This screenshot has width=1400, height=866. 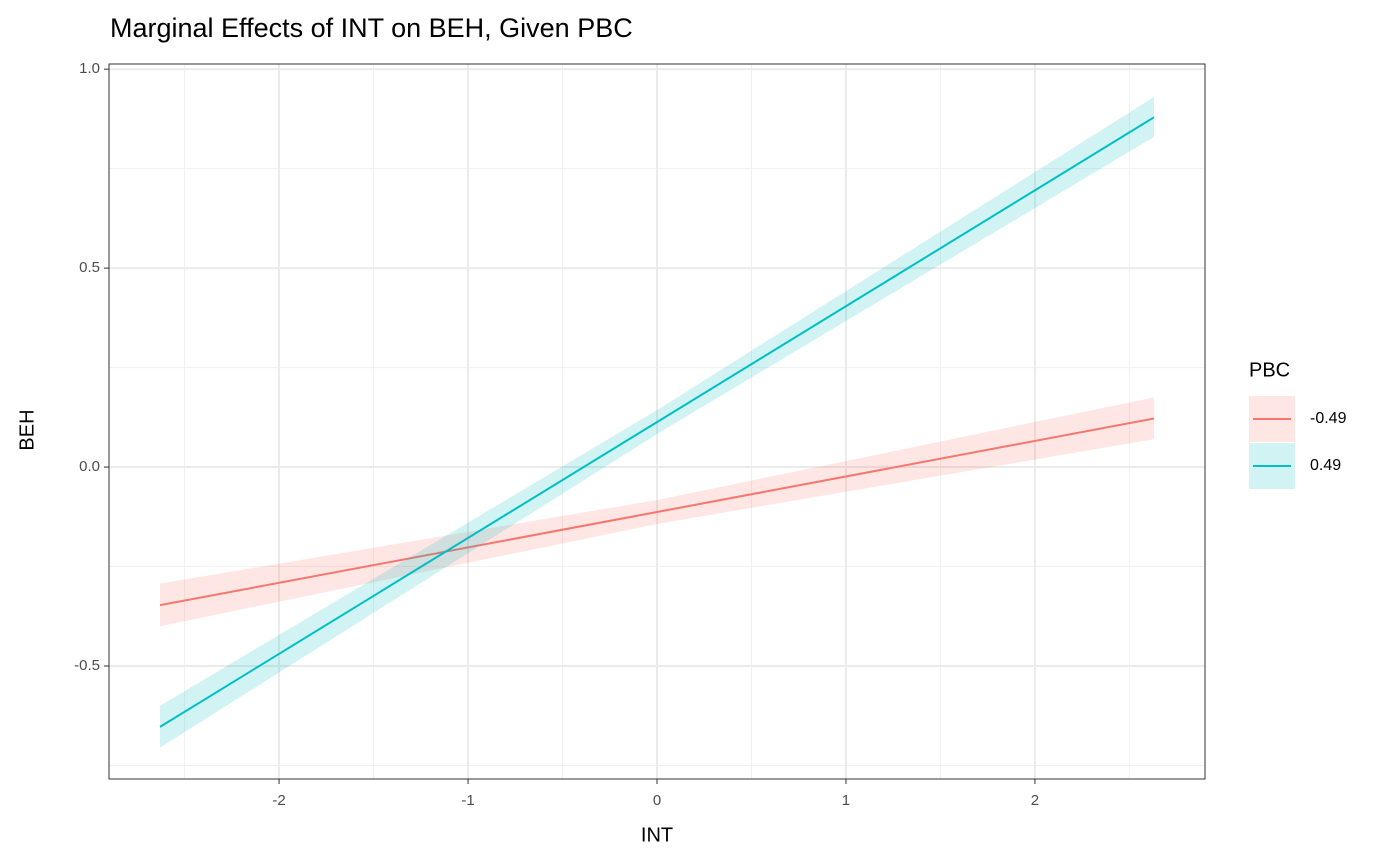 What do you see at coordinates (89, 68) in the screenshot?
I see `y-tick-label: 1.0` at bounding box center [89, 68].